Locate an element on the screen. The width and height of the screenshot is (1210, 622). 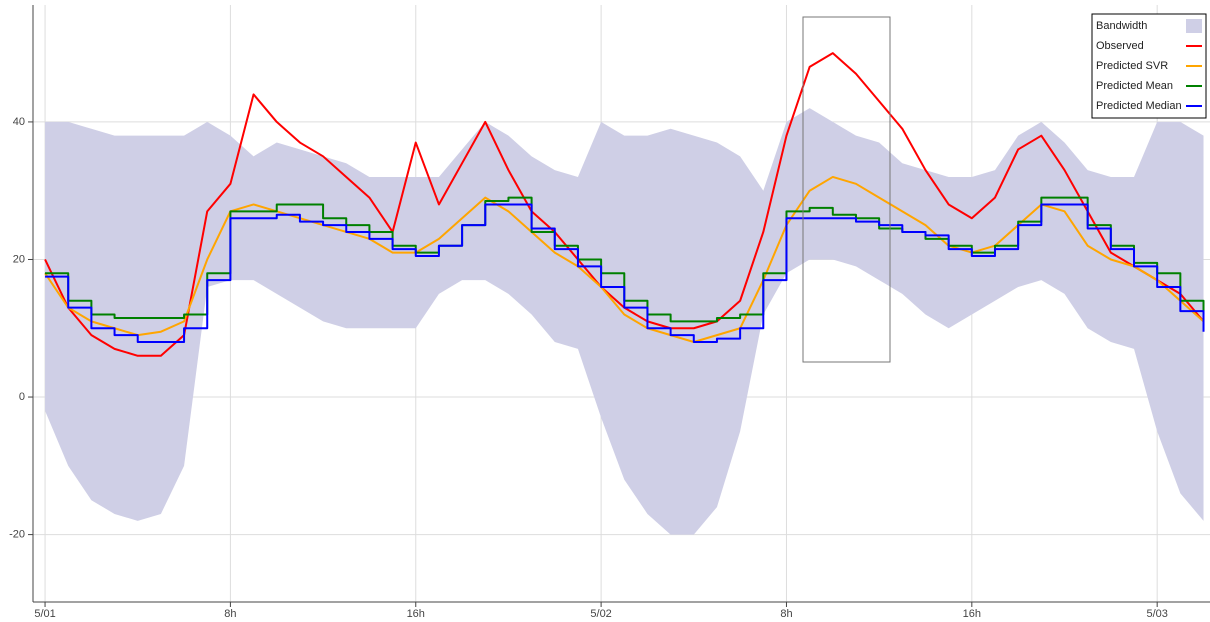
y-tick-label: 0 is located at coordinates (22, 397).